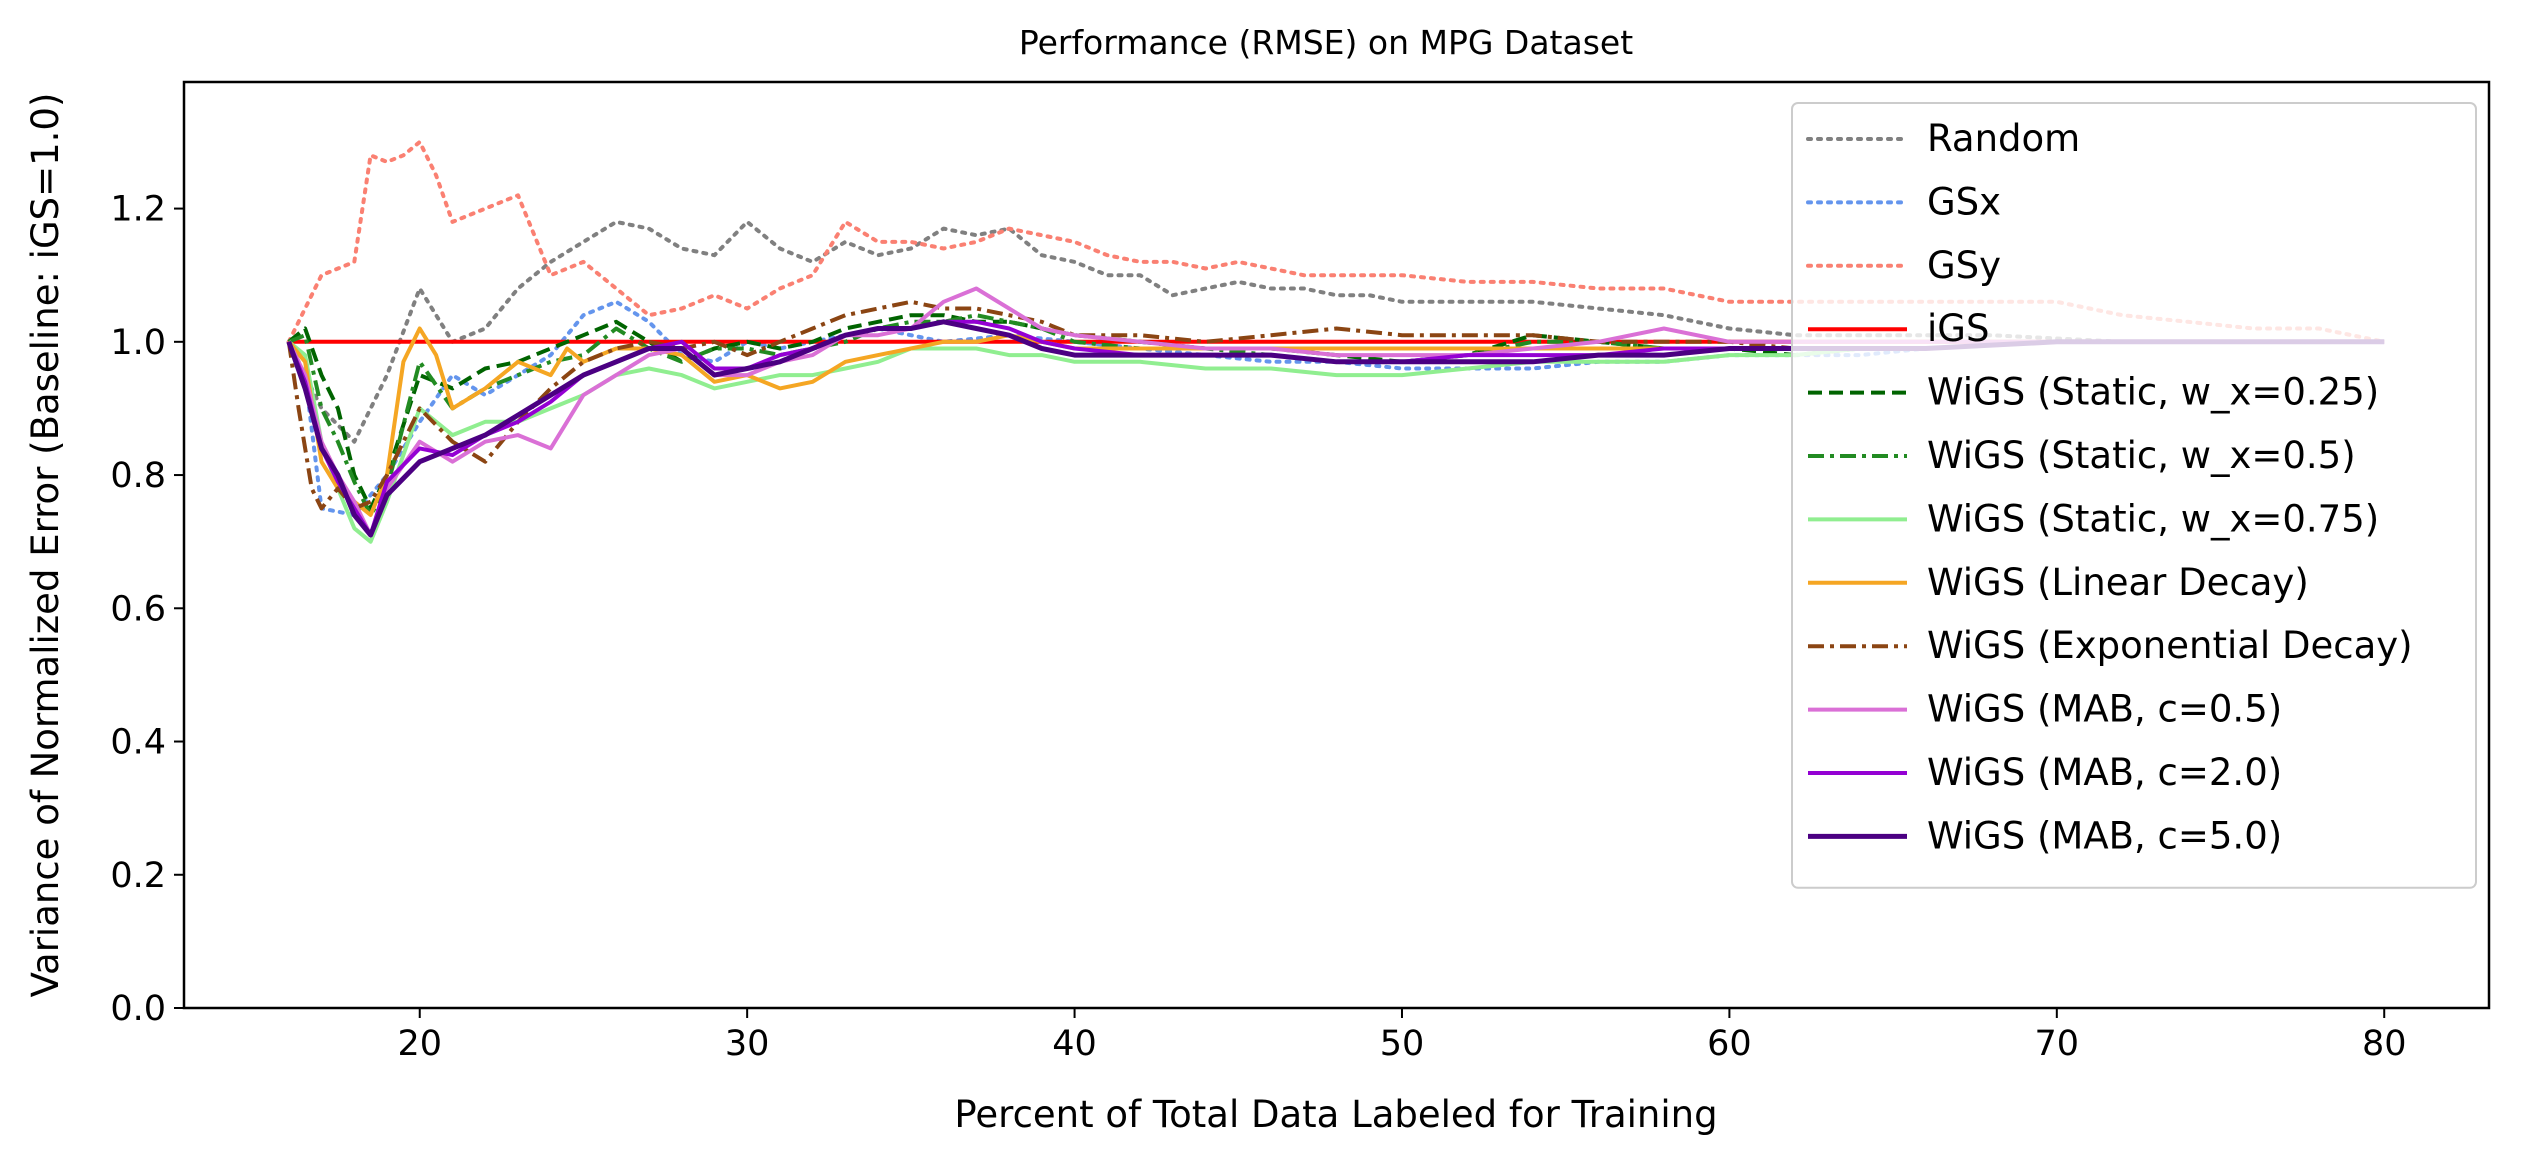 This screenshot has width=2539, height=1166. I want to click on x-tick-label: 70, so click(2057, 1044).